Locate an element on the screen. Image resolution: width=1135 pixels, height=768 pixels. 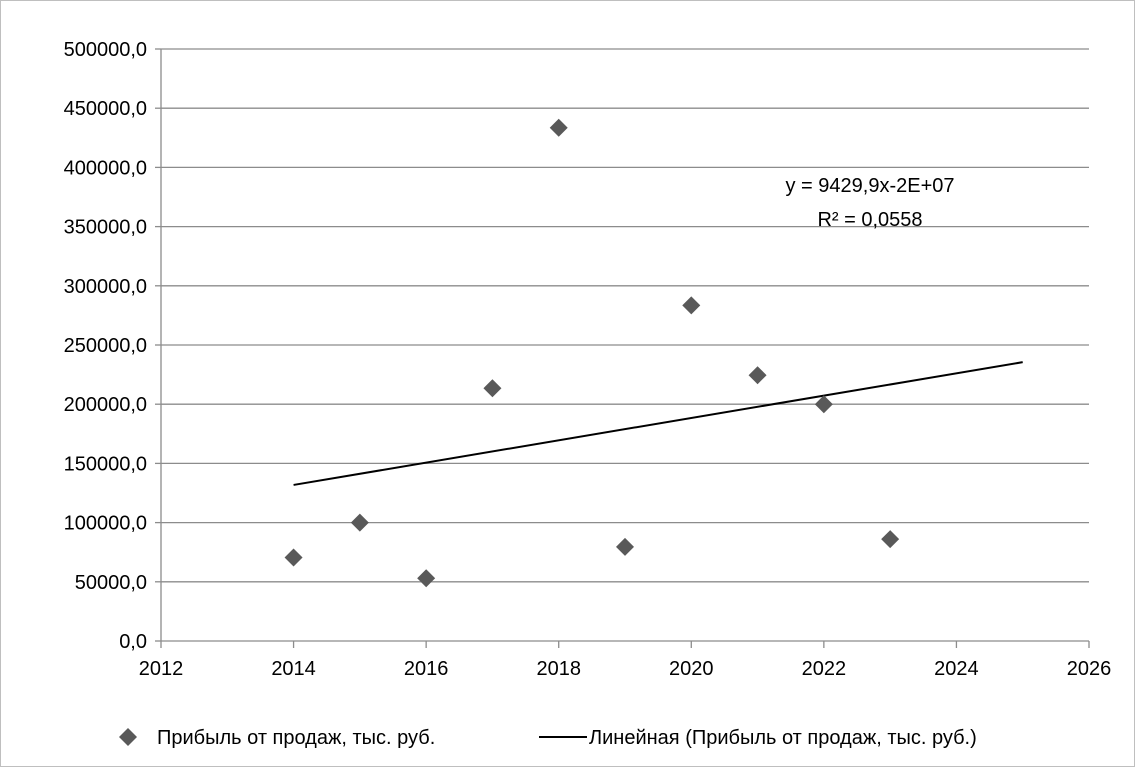
y-tick-label: 100000,0 is located at coordinates (105, 524).